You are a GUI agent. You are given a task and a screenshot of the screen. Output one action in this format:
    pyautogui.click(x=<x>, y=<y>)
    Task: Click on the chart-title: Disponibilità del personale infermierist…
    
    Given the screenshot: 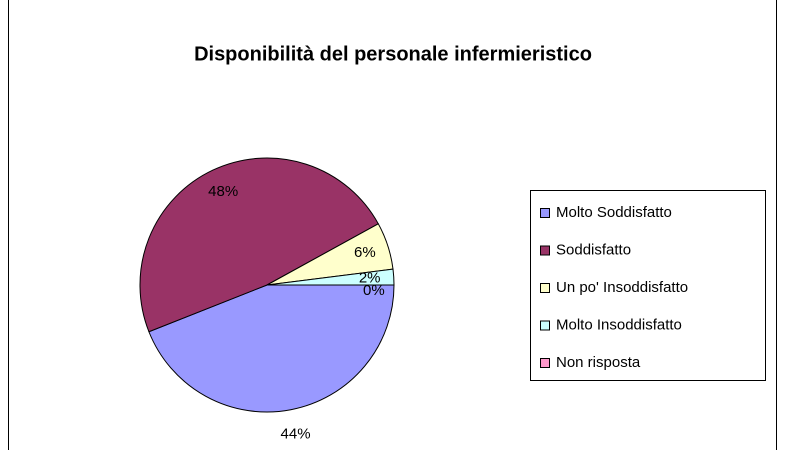 What is the action you would take?
    pyautogui.click(x=393, y=54)
    